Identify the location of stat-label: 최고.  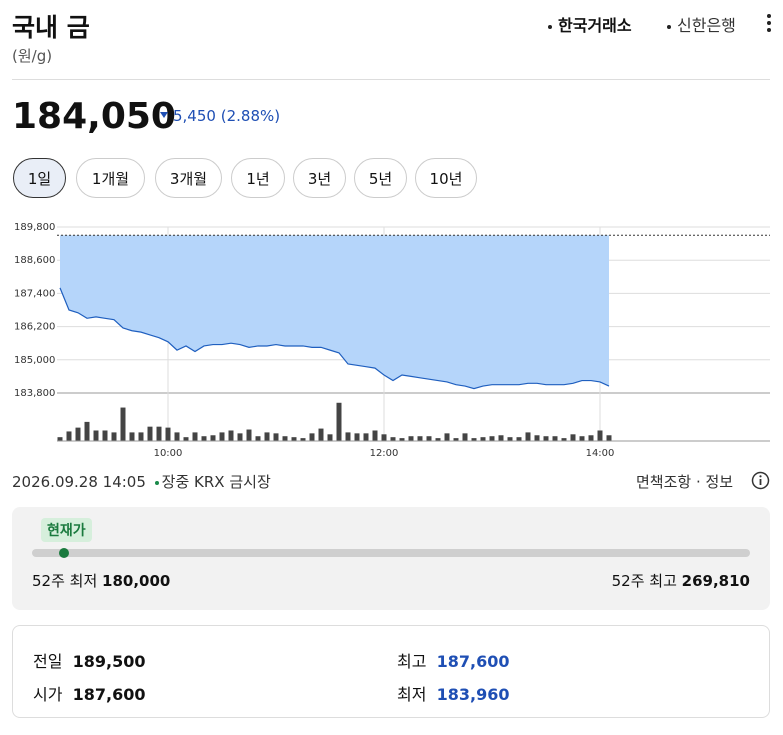
(412, 661).